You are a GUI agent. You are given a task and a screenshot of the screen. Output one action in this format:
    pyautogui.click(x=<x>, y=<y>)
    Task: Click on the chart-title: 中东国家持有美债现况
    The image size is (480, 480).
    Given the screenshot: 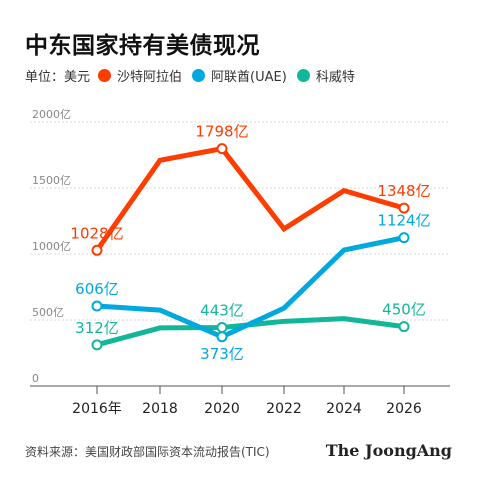 What is the action you would take?
    pyautogui.click(x=142, y=46)
    